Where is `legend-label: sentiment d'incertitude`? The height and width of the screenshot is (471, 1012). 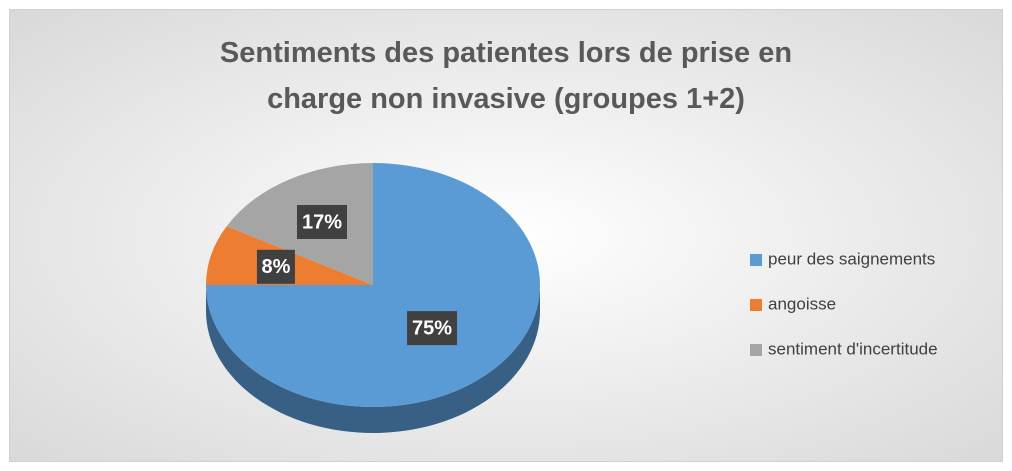 legend-label: sentiment d'incertitude is located at coordinates (853, 348).